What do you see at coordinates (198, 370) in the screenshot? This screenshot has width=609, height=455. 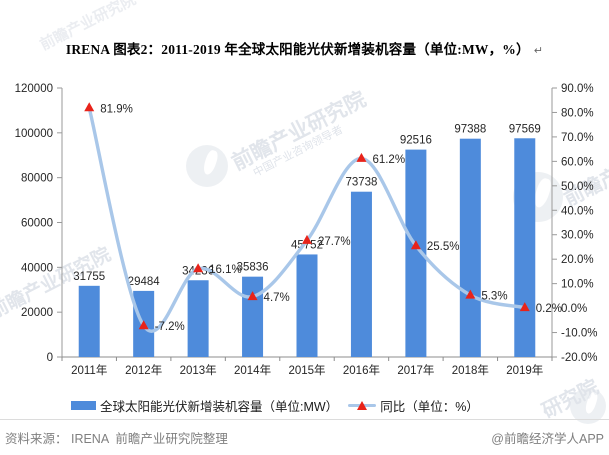 I see `x-axis-label: 2013年` at bounding box center [198, 370].